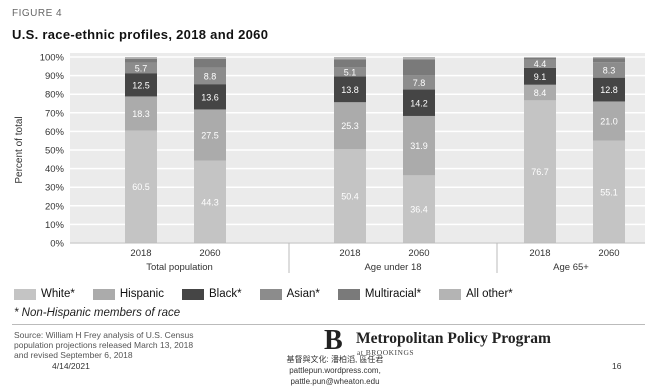  I want to click on figure-label: FIGURE 4, so click(37, 13).